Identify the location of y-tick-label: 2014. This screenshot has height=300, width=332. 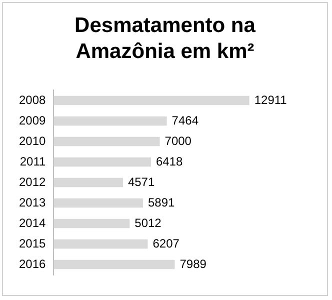
(32, 223).